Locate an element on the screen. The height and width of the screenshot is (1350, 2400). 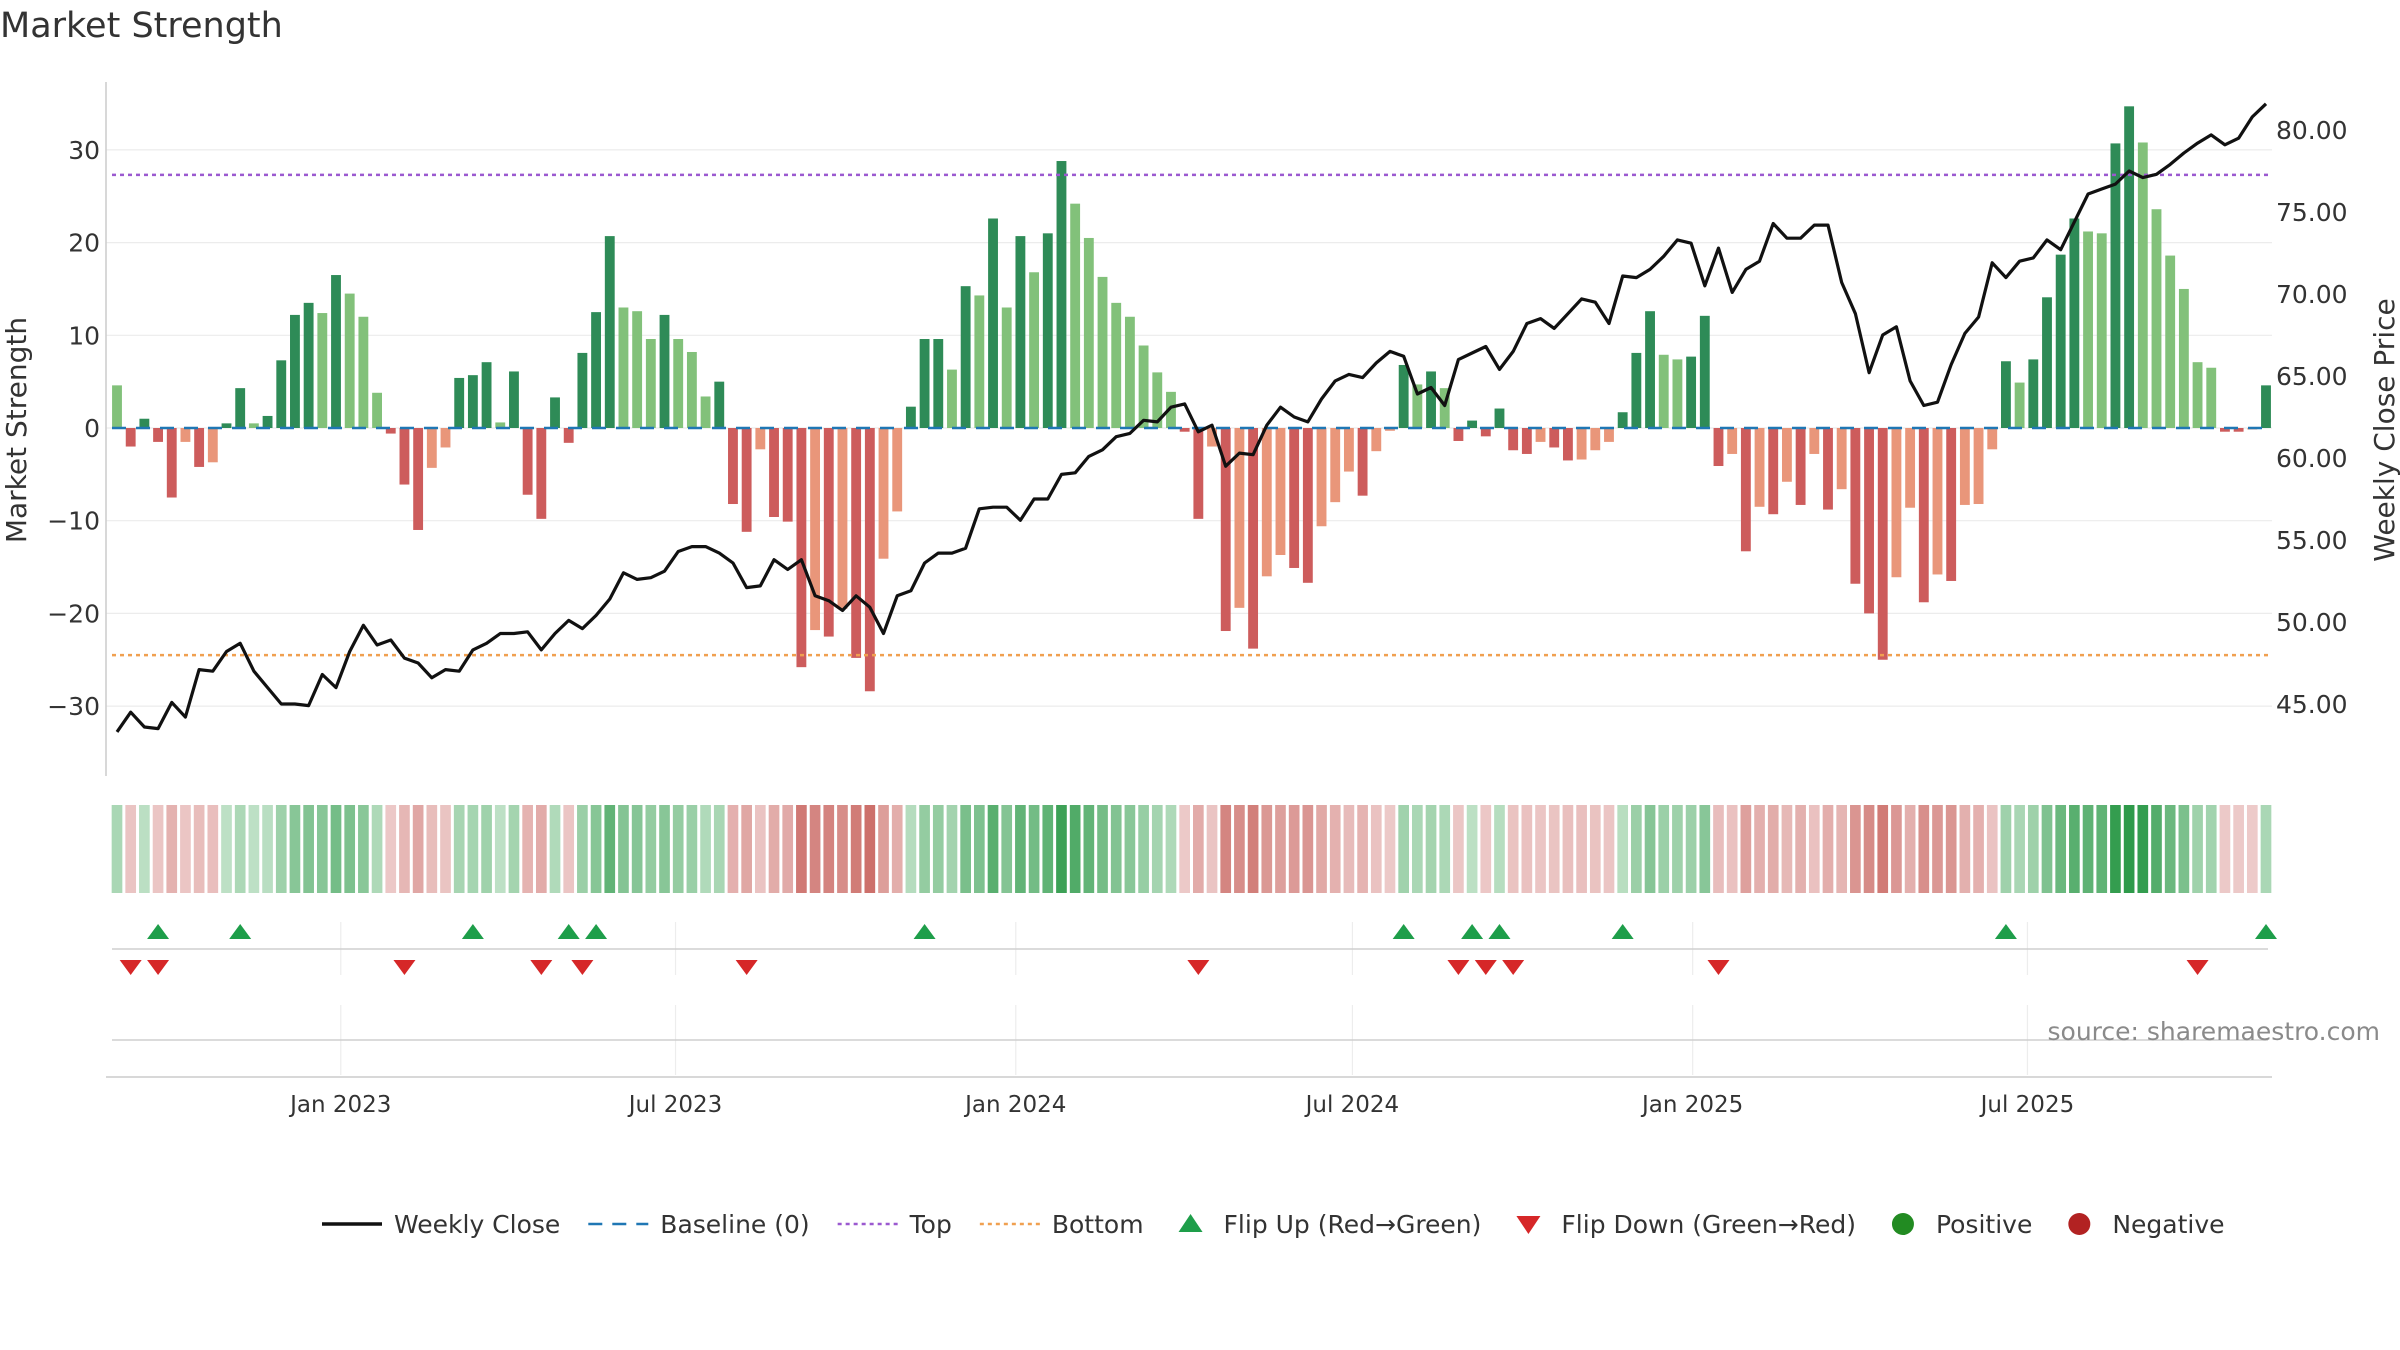
legend-item: Top is located at coordinates (894, 1224).